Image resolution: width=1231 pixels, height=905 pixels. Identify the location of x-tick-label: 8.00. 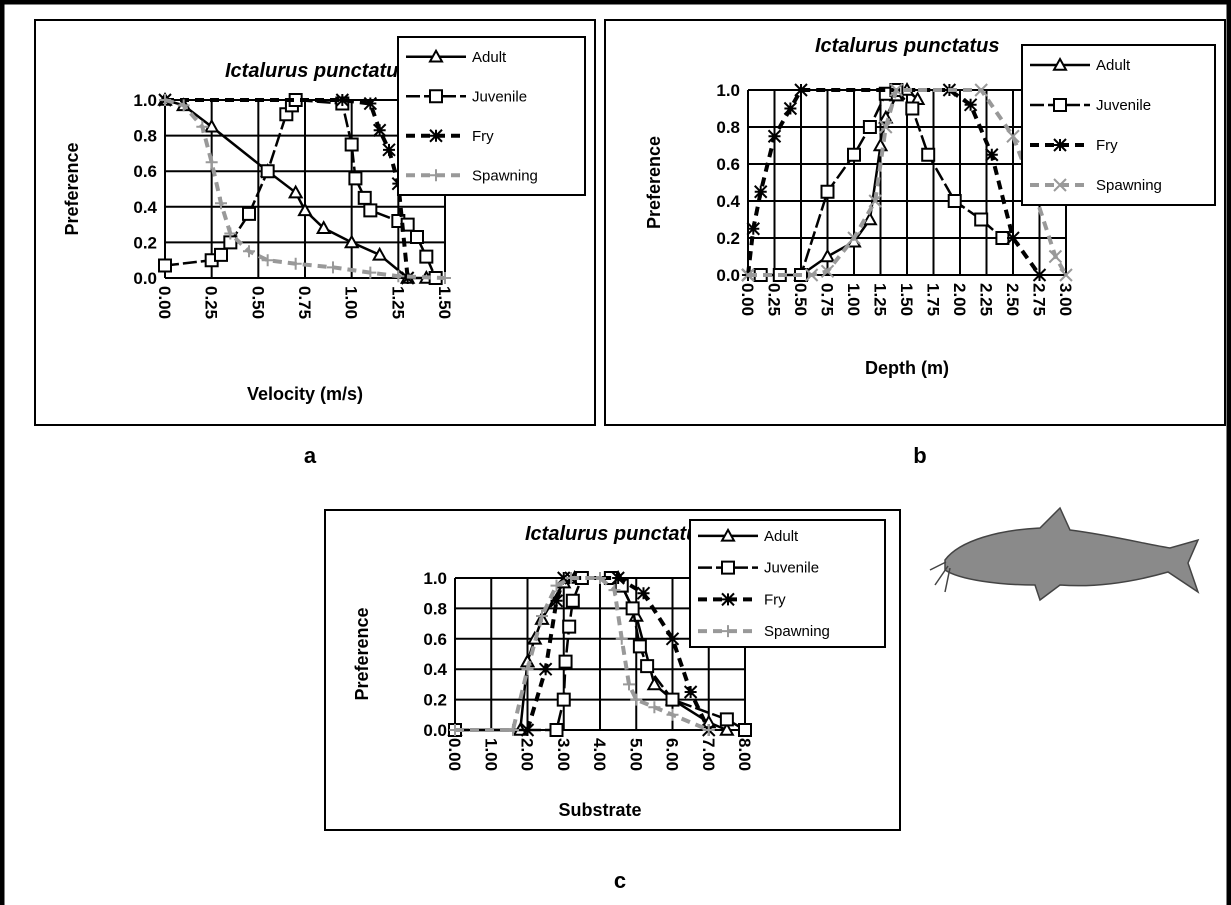
(744, 754).